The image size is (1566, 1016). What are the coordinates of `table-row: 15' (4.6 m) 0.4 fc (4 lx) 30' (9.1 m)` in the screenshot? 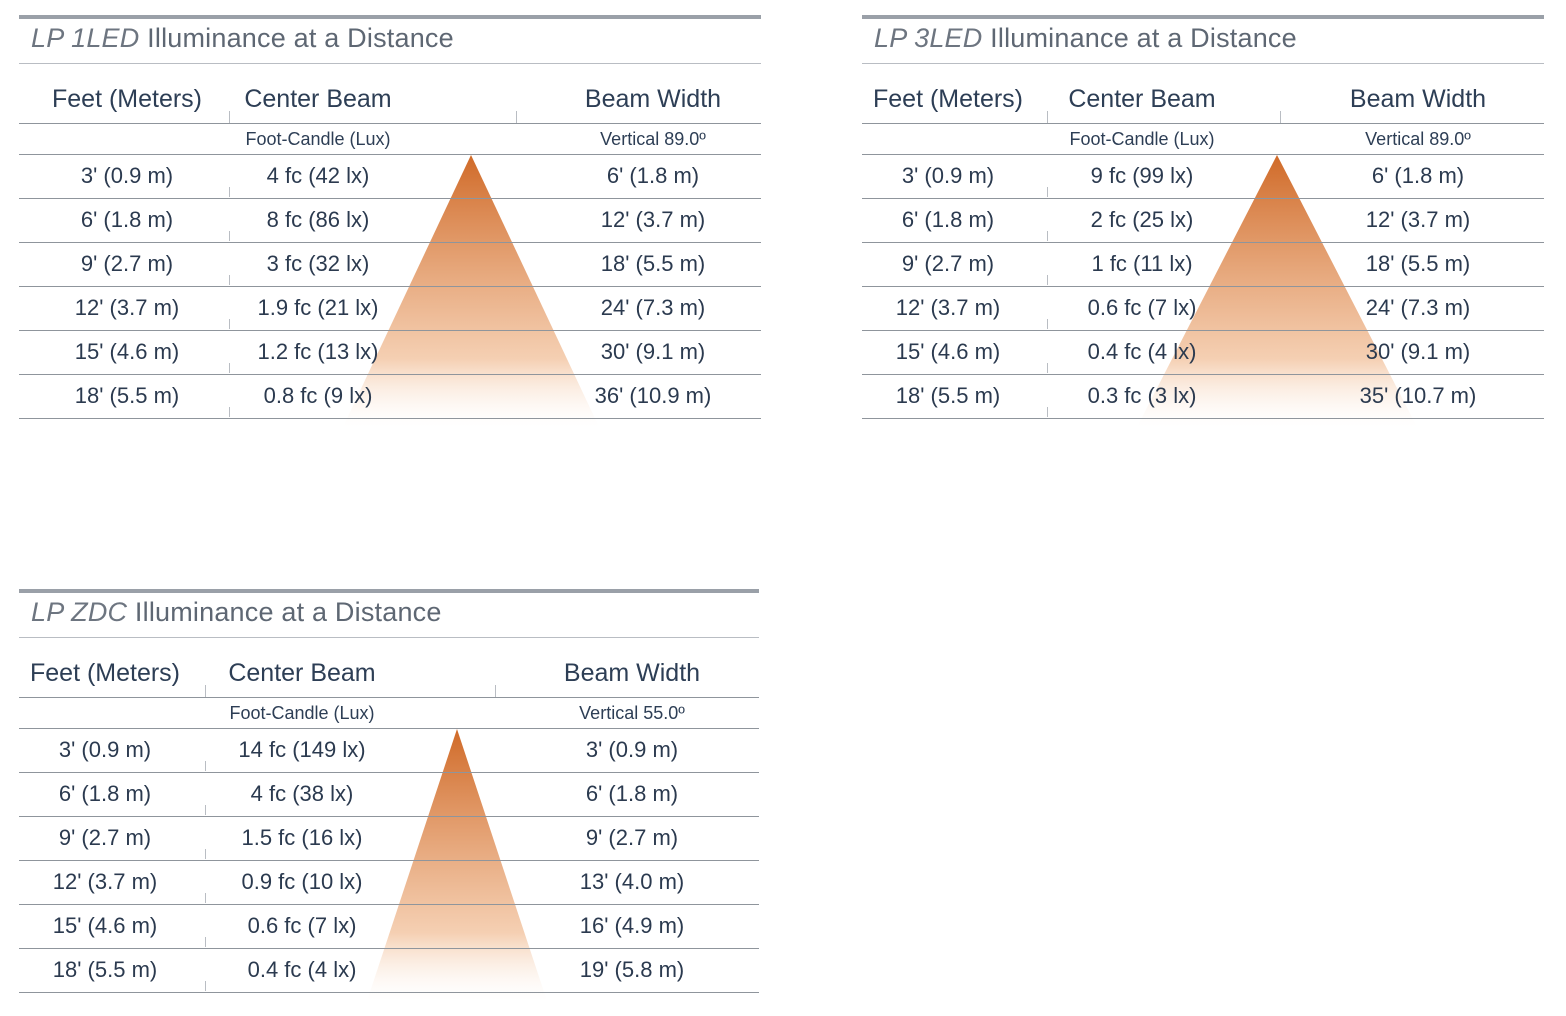 It's located at (1203, 353).